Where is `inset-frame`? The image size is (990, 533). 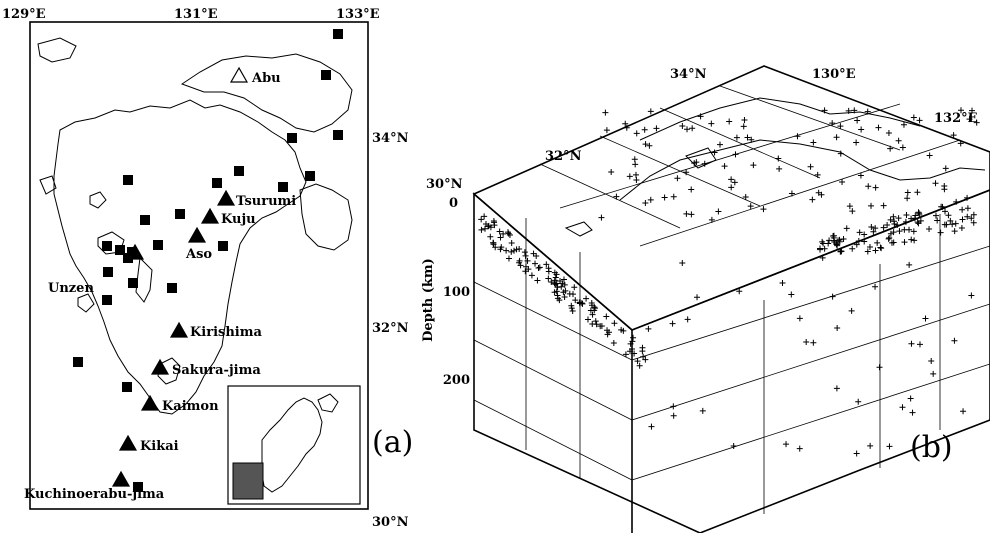 inset-frame is located at coordinates (294, 445).